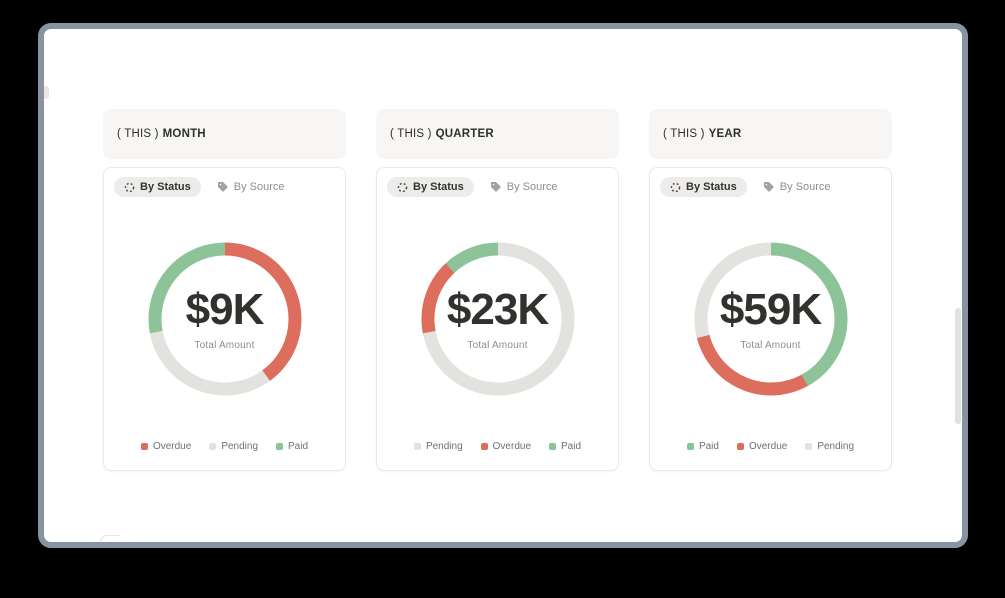  What do you see at coordinates (46, 92) in the screenshot?
I see `side-drag-handle` at bounding box center [46, 92].